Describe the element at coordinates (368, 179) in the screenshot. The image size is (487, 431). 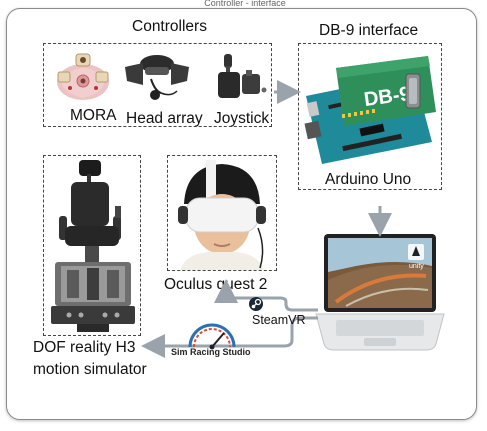
I see `arduino-uno-label: Arduino Uno` at that location.